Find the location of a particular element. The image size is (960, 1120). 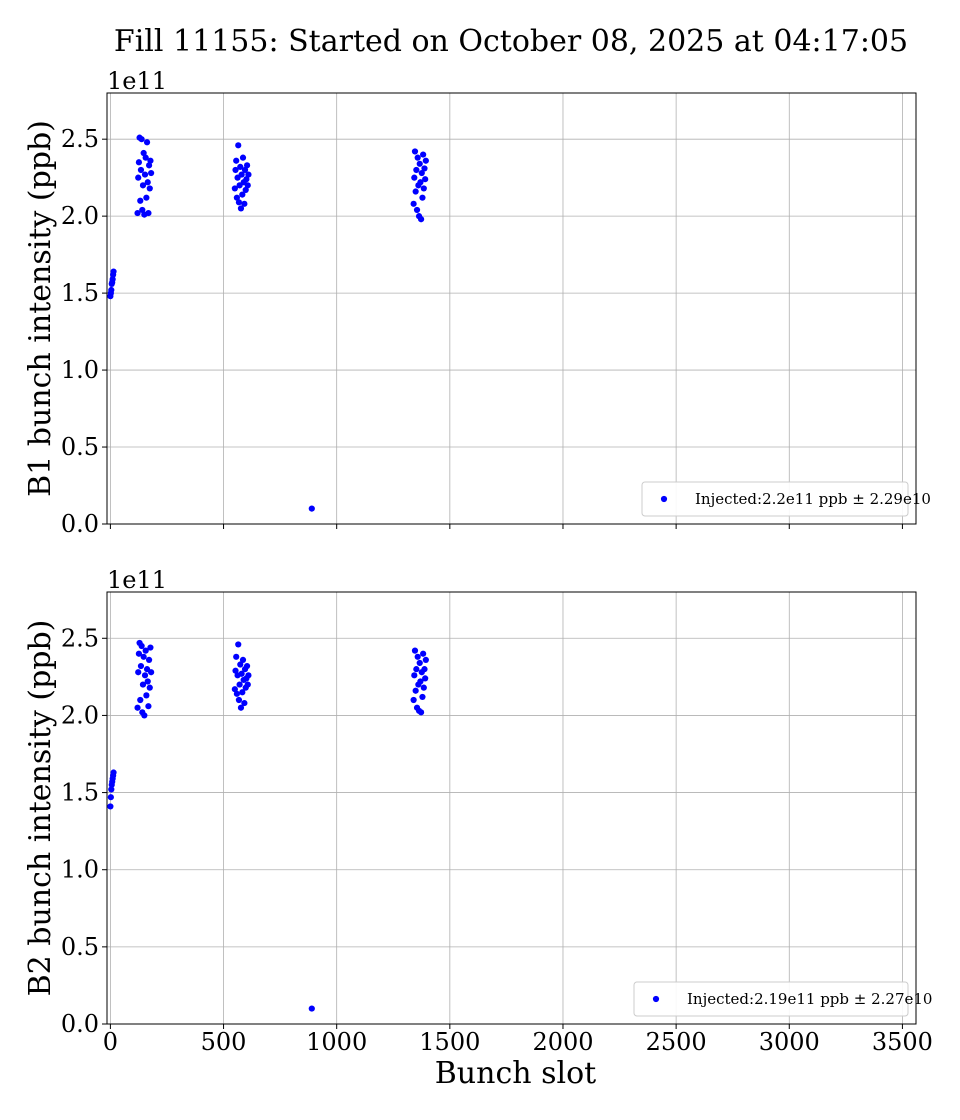

y-tick-label: 1.5 is located at coordinates (80, 293).